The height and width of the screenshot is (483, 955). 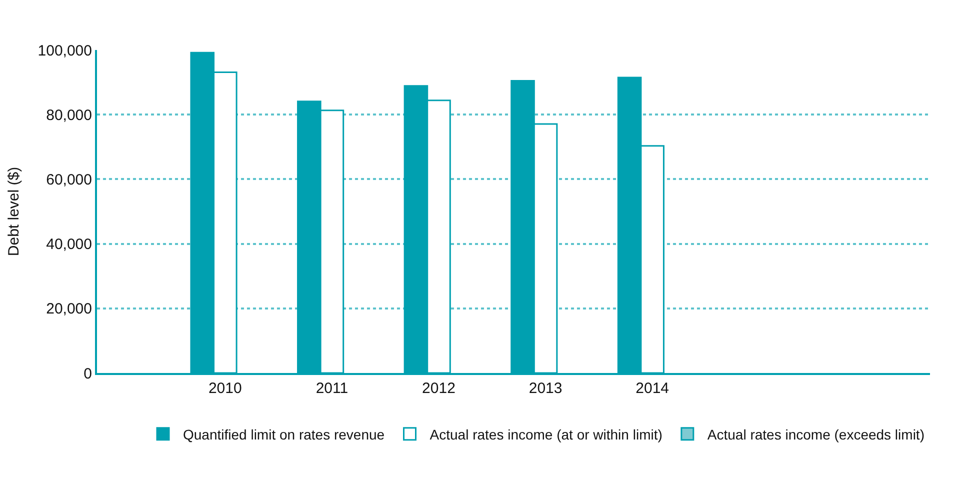 I want to click on legend-label: Quantified limit on rates revenue, so click(x=284, y=434).